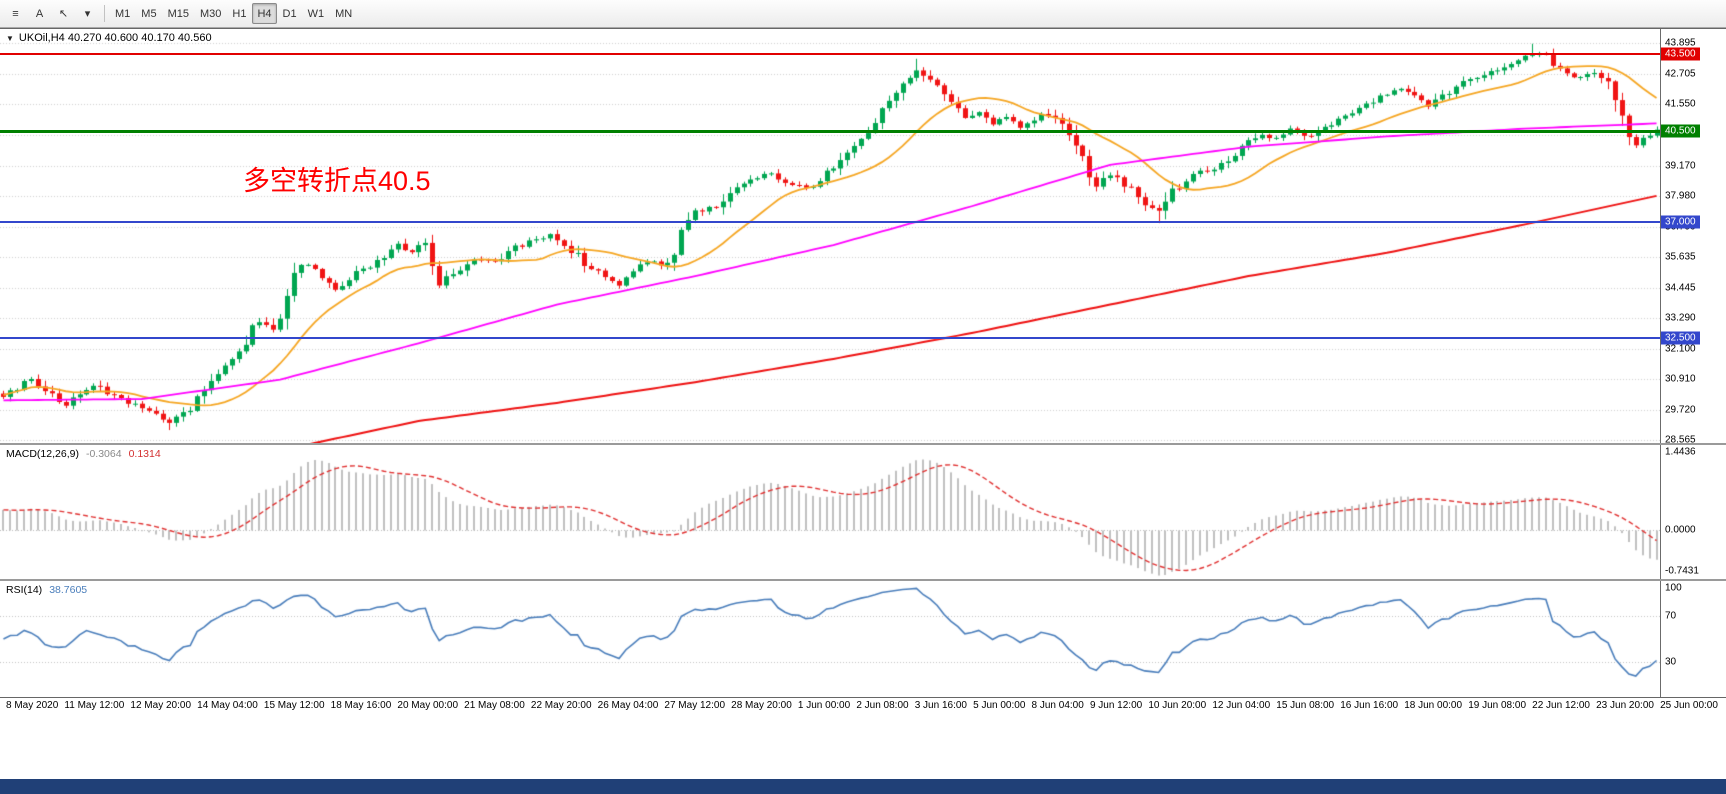 This screenshot has height=794, width=1726. Describe the element at coordinates (149, 13) in the screenshot. I see `timeframe-m5-button: M5` at that location.